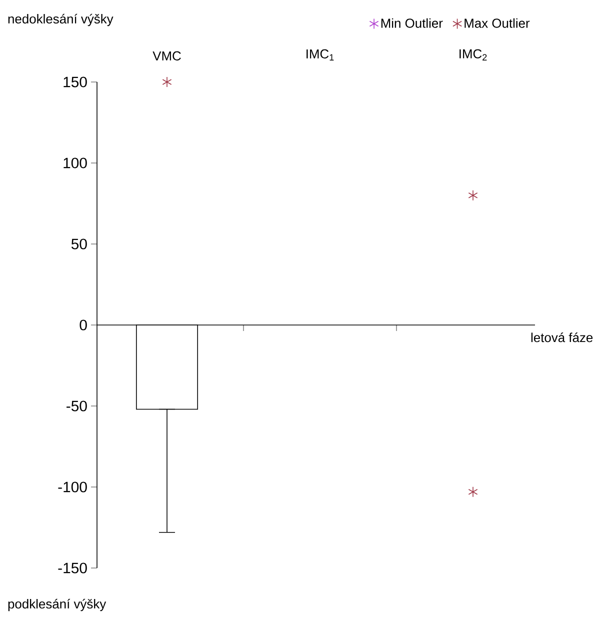 This screenshot has width=604, height=619. I want to click on y-tick-label: 50, so click(79, 244).